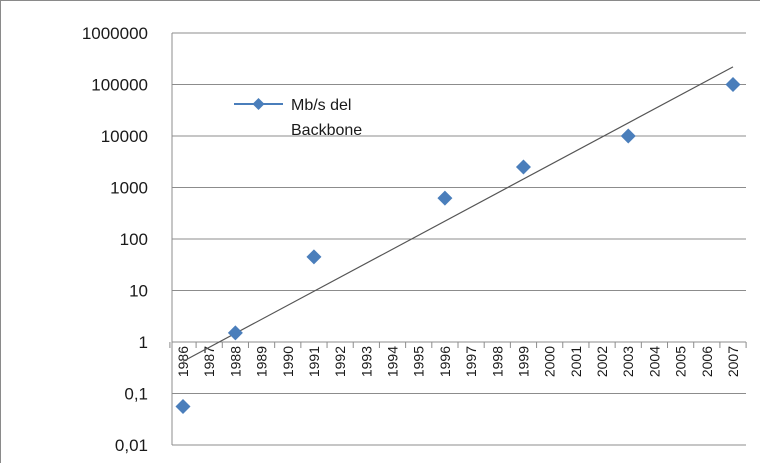 This screenshot has height=463, width=760. What do you see at coordinates (497, 361) in the screenshot?
I see `x-tick-label: 1998` at bounding box center [497, 361].